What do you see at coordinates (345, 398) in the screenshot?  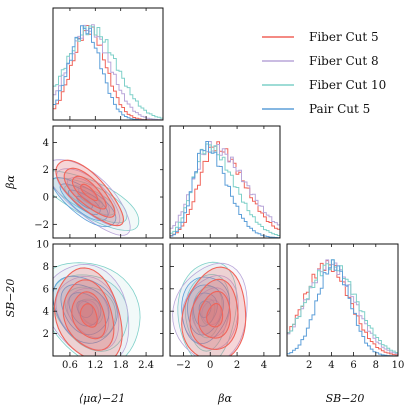 I see `xlabel-sb: SB−20` at bounding box center [345, 398].